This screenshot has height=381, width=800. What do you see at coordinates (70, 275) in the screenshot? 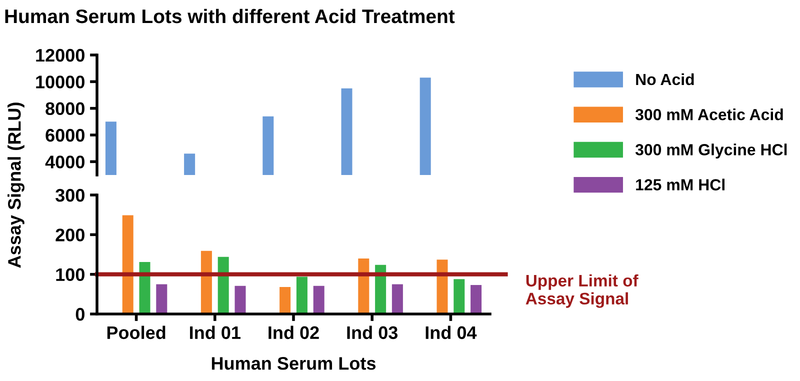
I see `y-tick-label: 100` at bounding box center [70, 275].